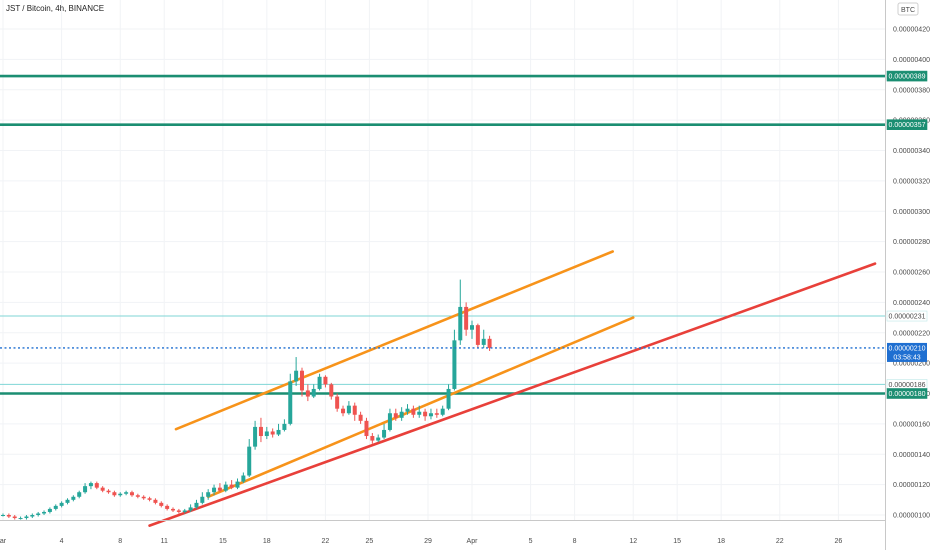 The image size is (932, 550). Describe the element at coordinates (62, 541) in the screenshot. I see `time-tick-label: 4` at that location.